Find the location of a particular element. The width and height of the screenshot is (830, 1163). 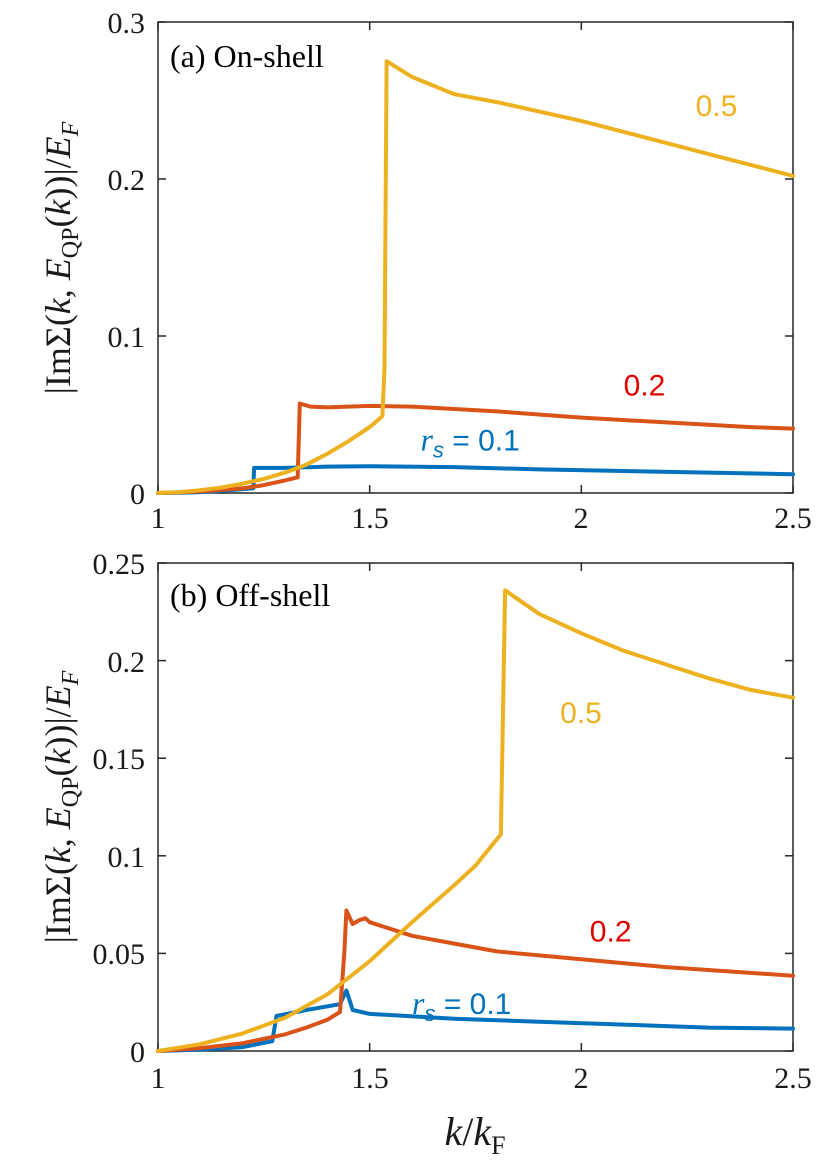

series-line-rs-0.1 is located at coordinates (475, 1020).